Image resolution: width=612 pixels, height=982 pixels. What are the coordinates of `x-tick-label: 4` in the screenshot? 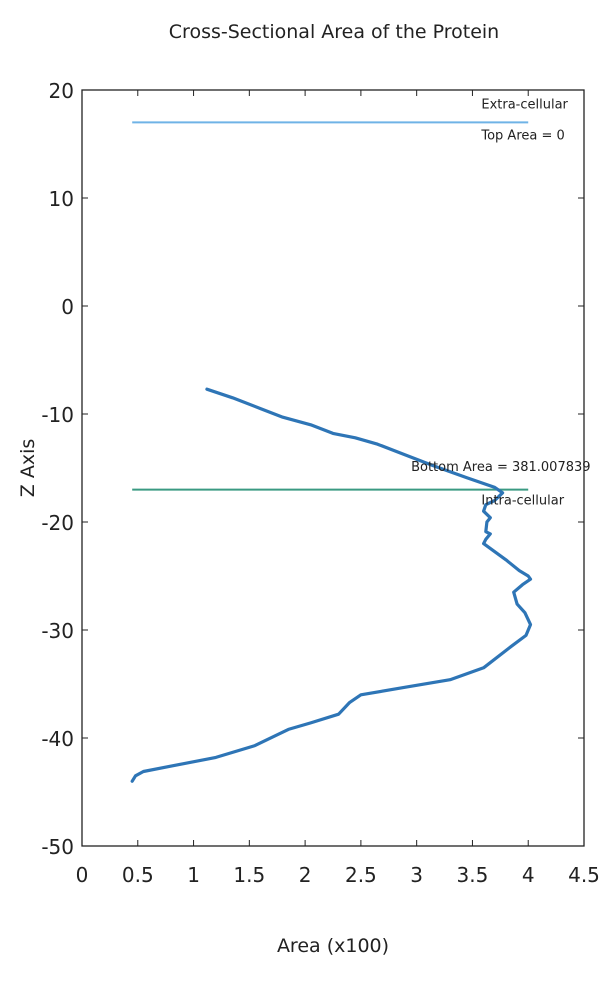 It's located at (528, 875).